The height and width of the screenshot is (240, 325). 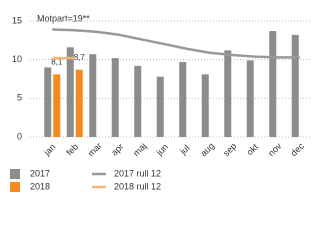 What do you see at coordinates (63, 18) in the screenshot?
I see `annotation: Motpart=19**` at bounding box center [63, 18].